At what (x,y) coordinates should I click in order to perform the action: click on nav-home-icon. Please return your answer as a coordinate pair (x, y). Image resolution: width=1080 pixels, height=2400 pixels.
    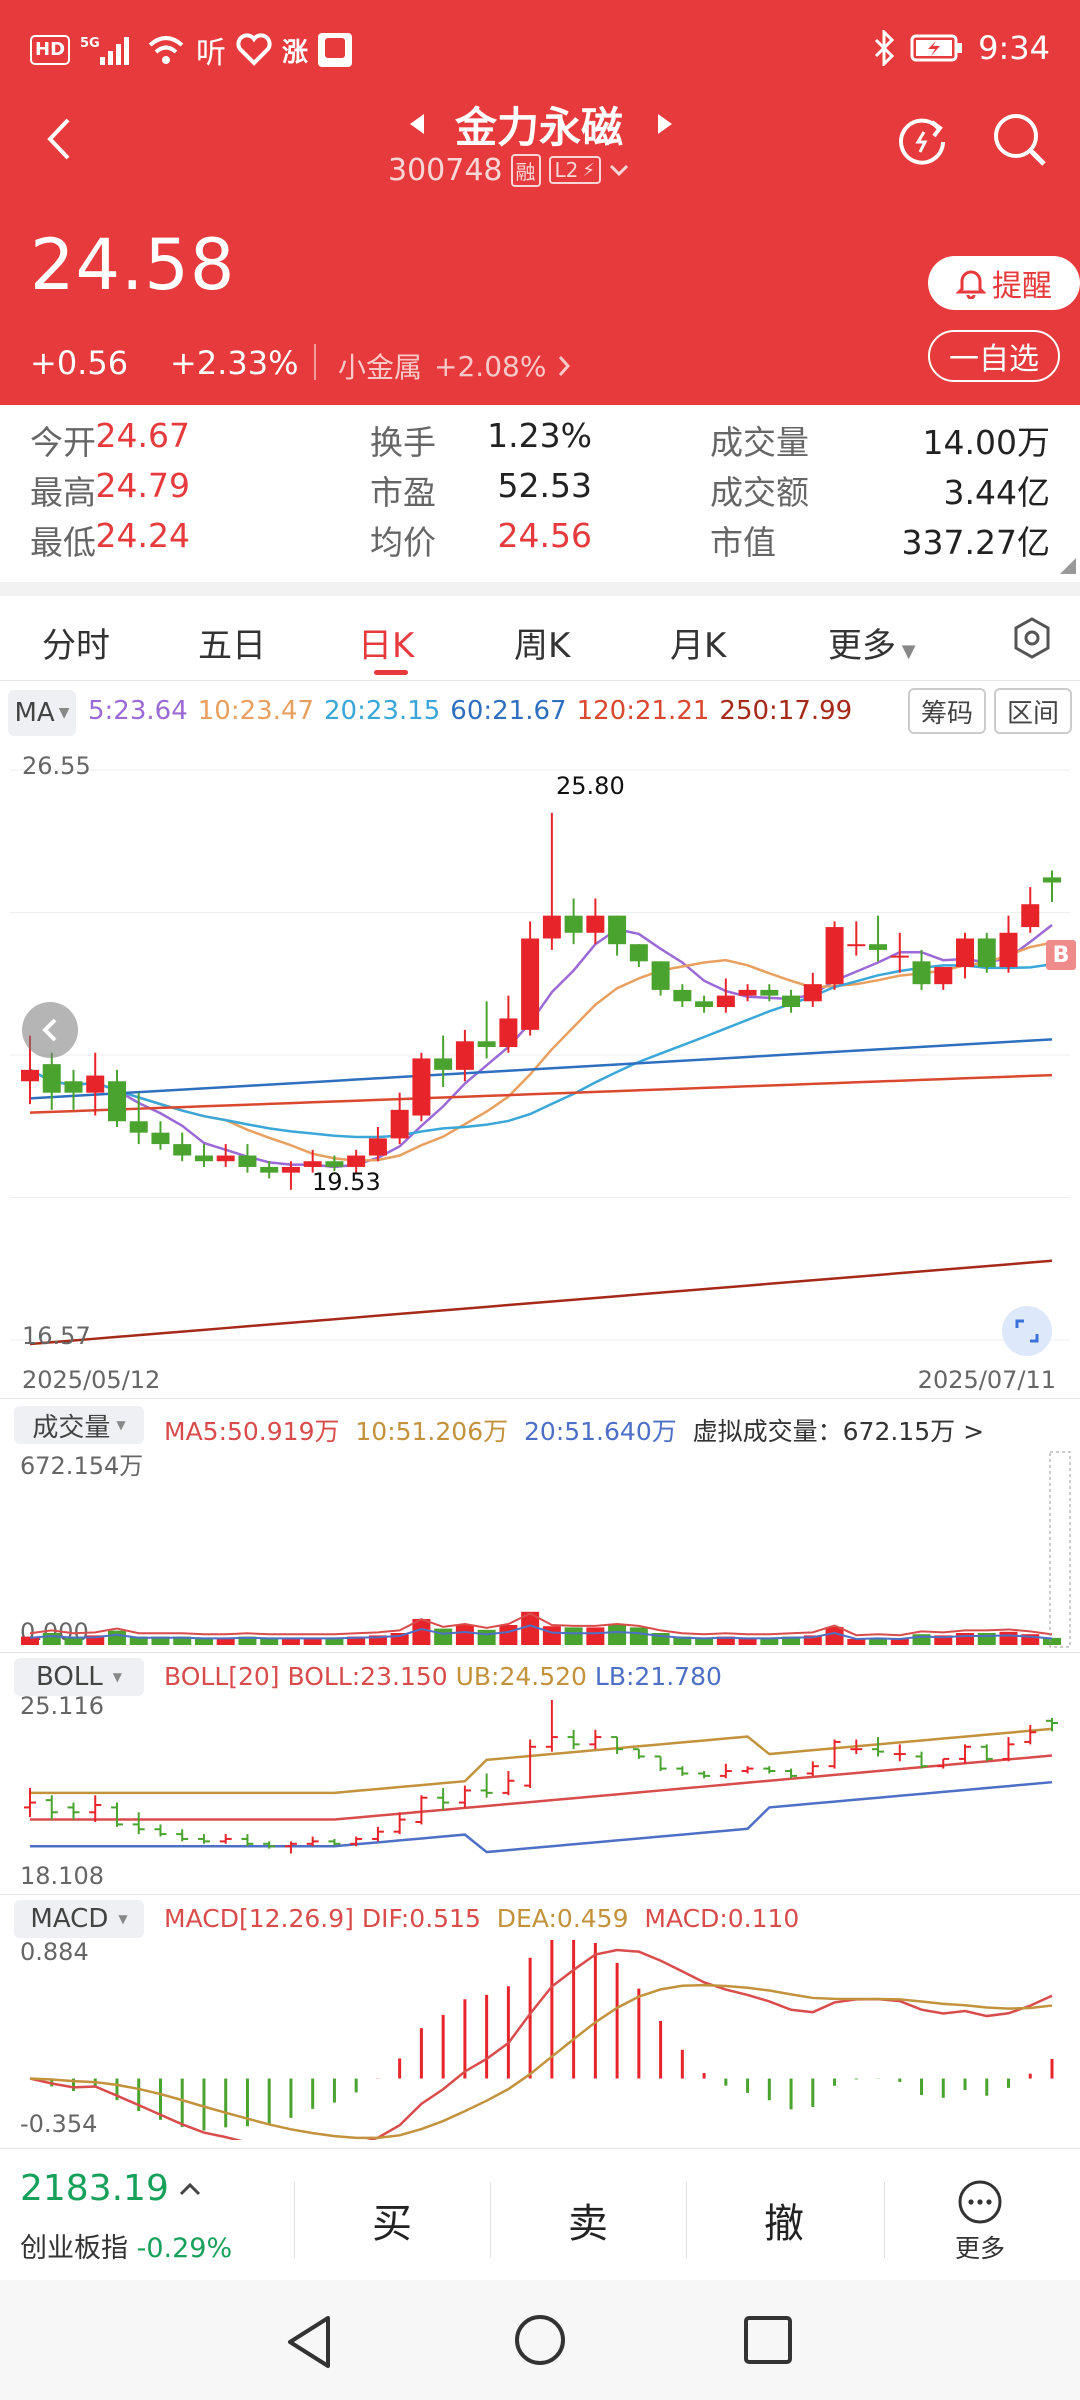
    Looking at the image, I should click on (540, 2340).